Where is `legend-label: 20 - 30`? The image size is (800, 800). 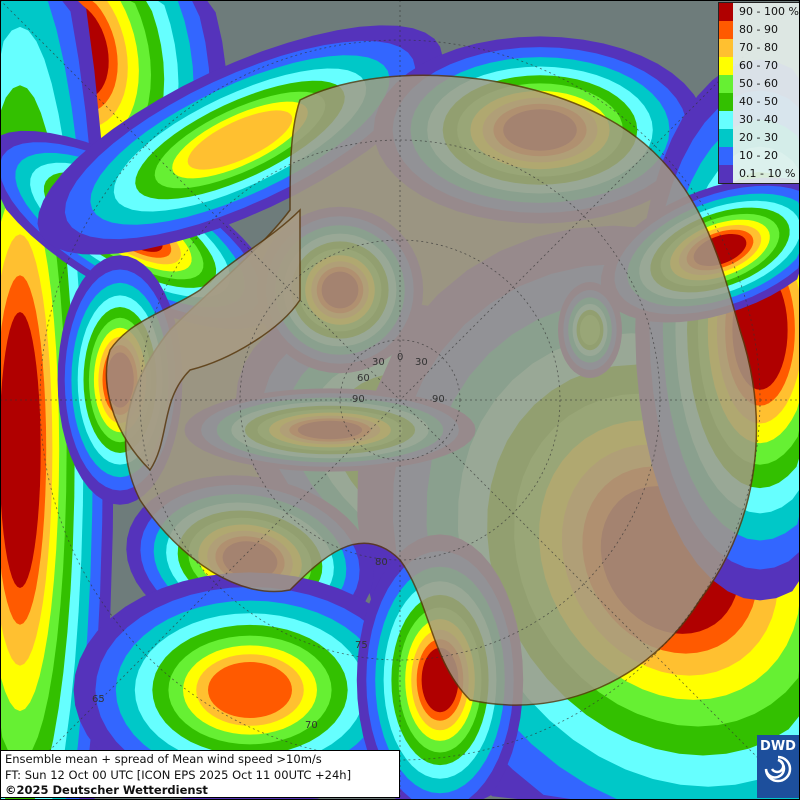
legend-label: 20 - 30 is located at coordinates (758, 137).